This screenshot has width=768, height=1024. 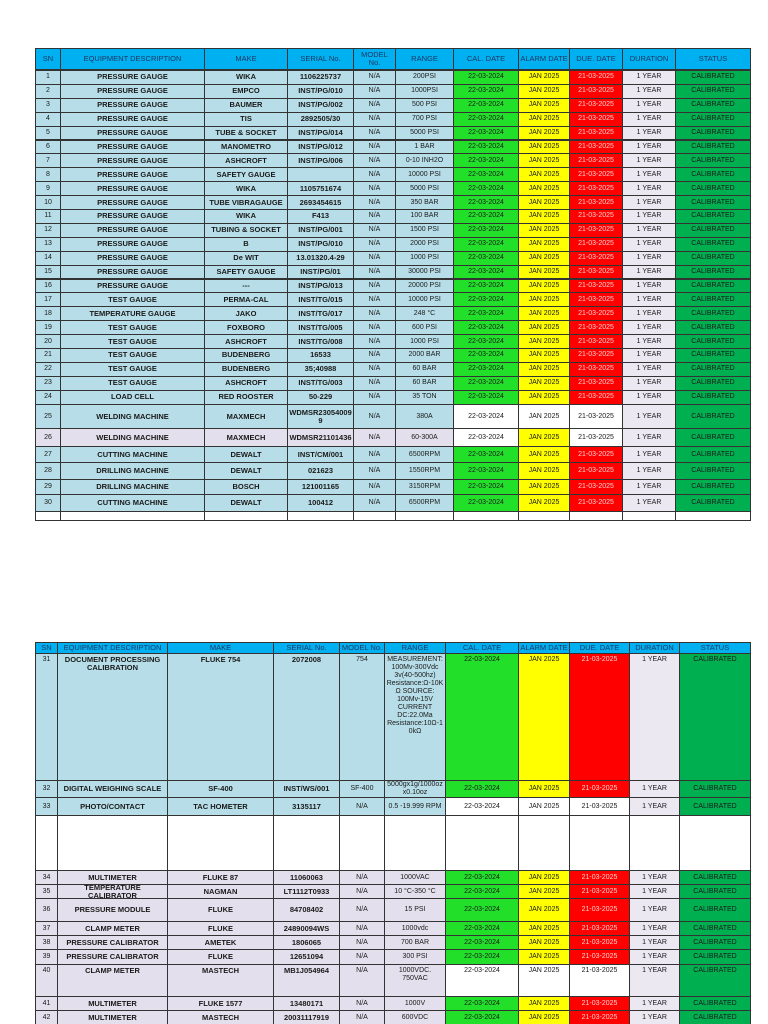 I want to click on make-cell: DEWALT, so click(x=246, y=503).